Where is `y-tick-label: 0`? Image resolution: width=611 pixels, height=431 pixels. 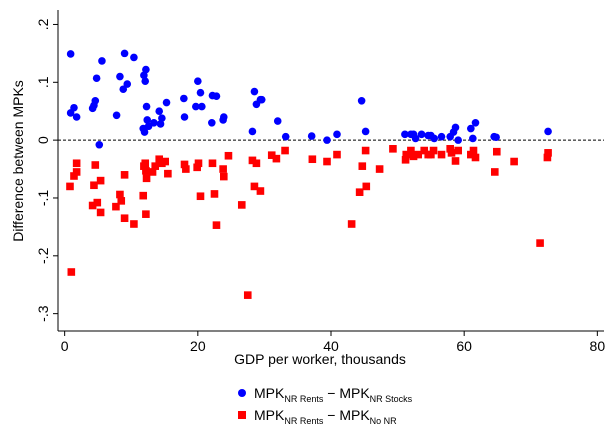
y-tick-label: 0 is located at coordinates (43, 140).